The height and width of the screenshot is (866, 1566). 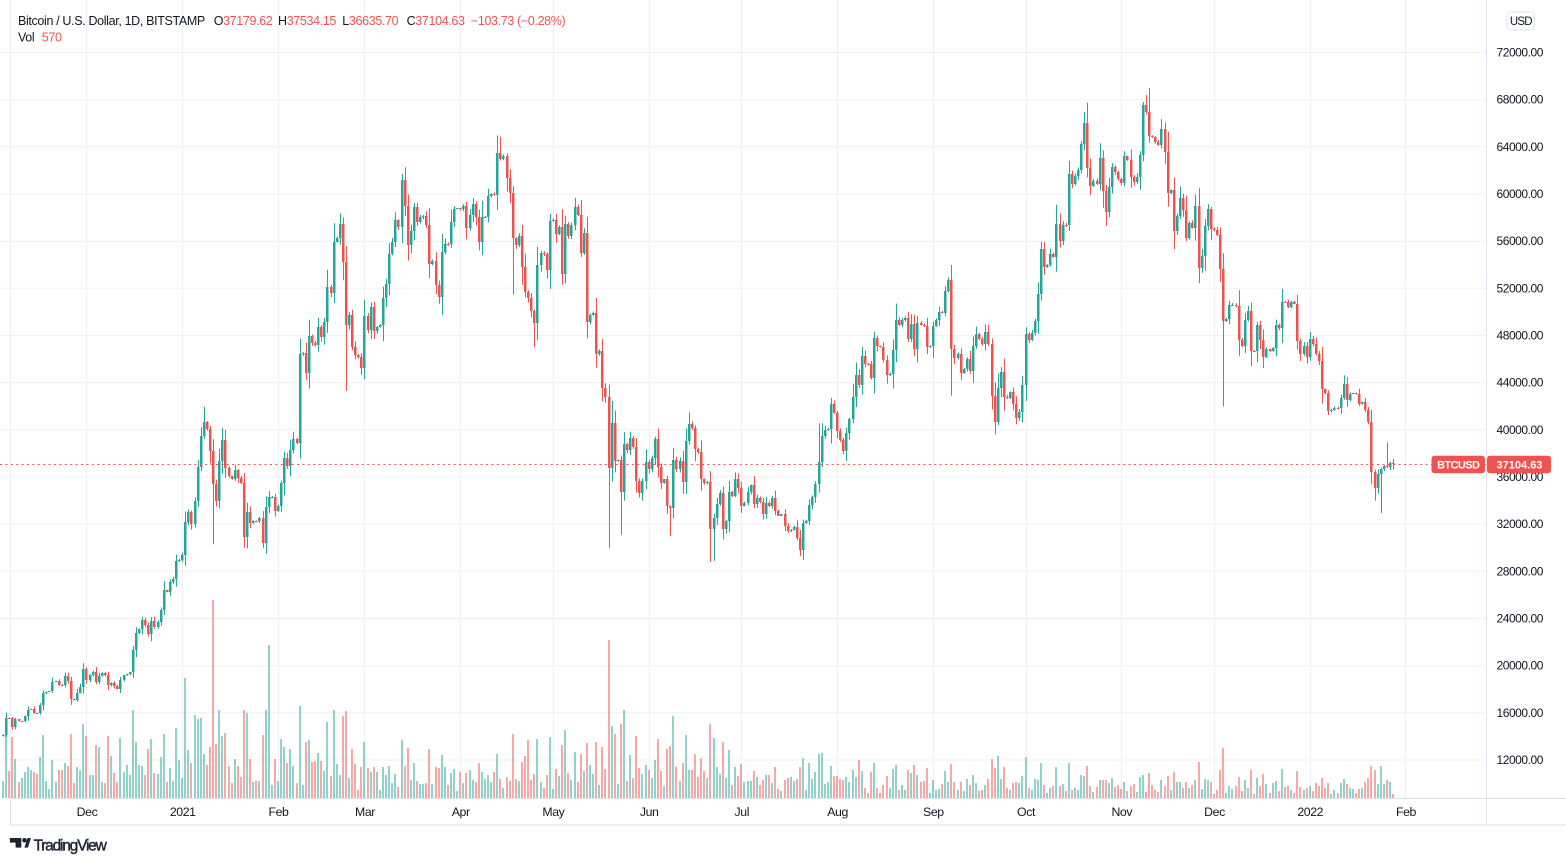 What do you see at coordinates (1520, 241) in the screenshot?
I see `svg-text: 56000.00` at bounding box center [1520, 241].